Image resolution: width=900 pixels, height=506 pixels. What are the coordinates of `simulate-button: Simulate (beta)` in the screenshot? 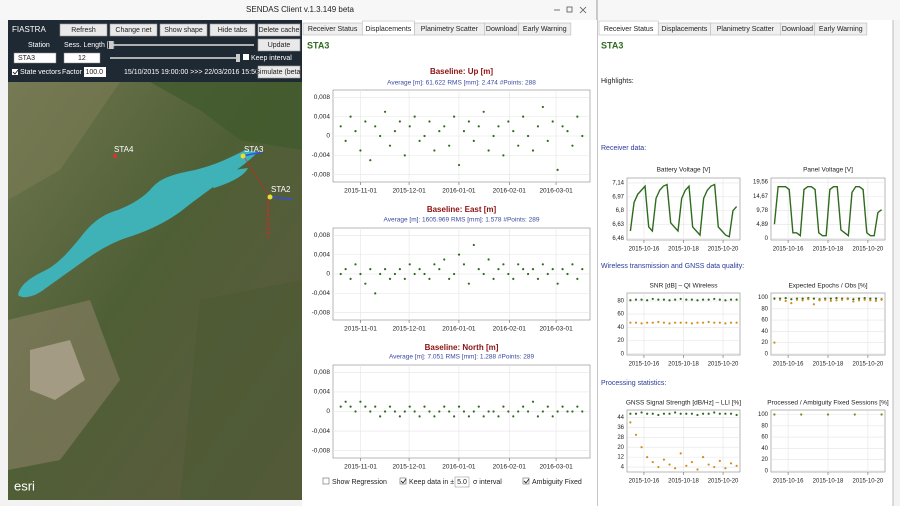 It's located at (279, 72).